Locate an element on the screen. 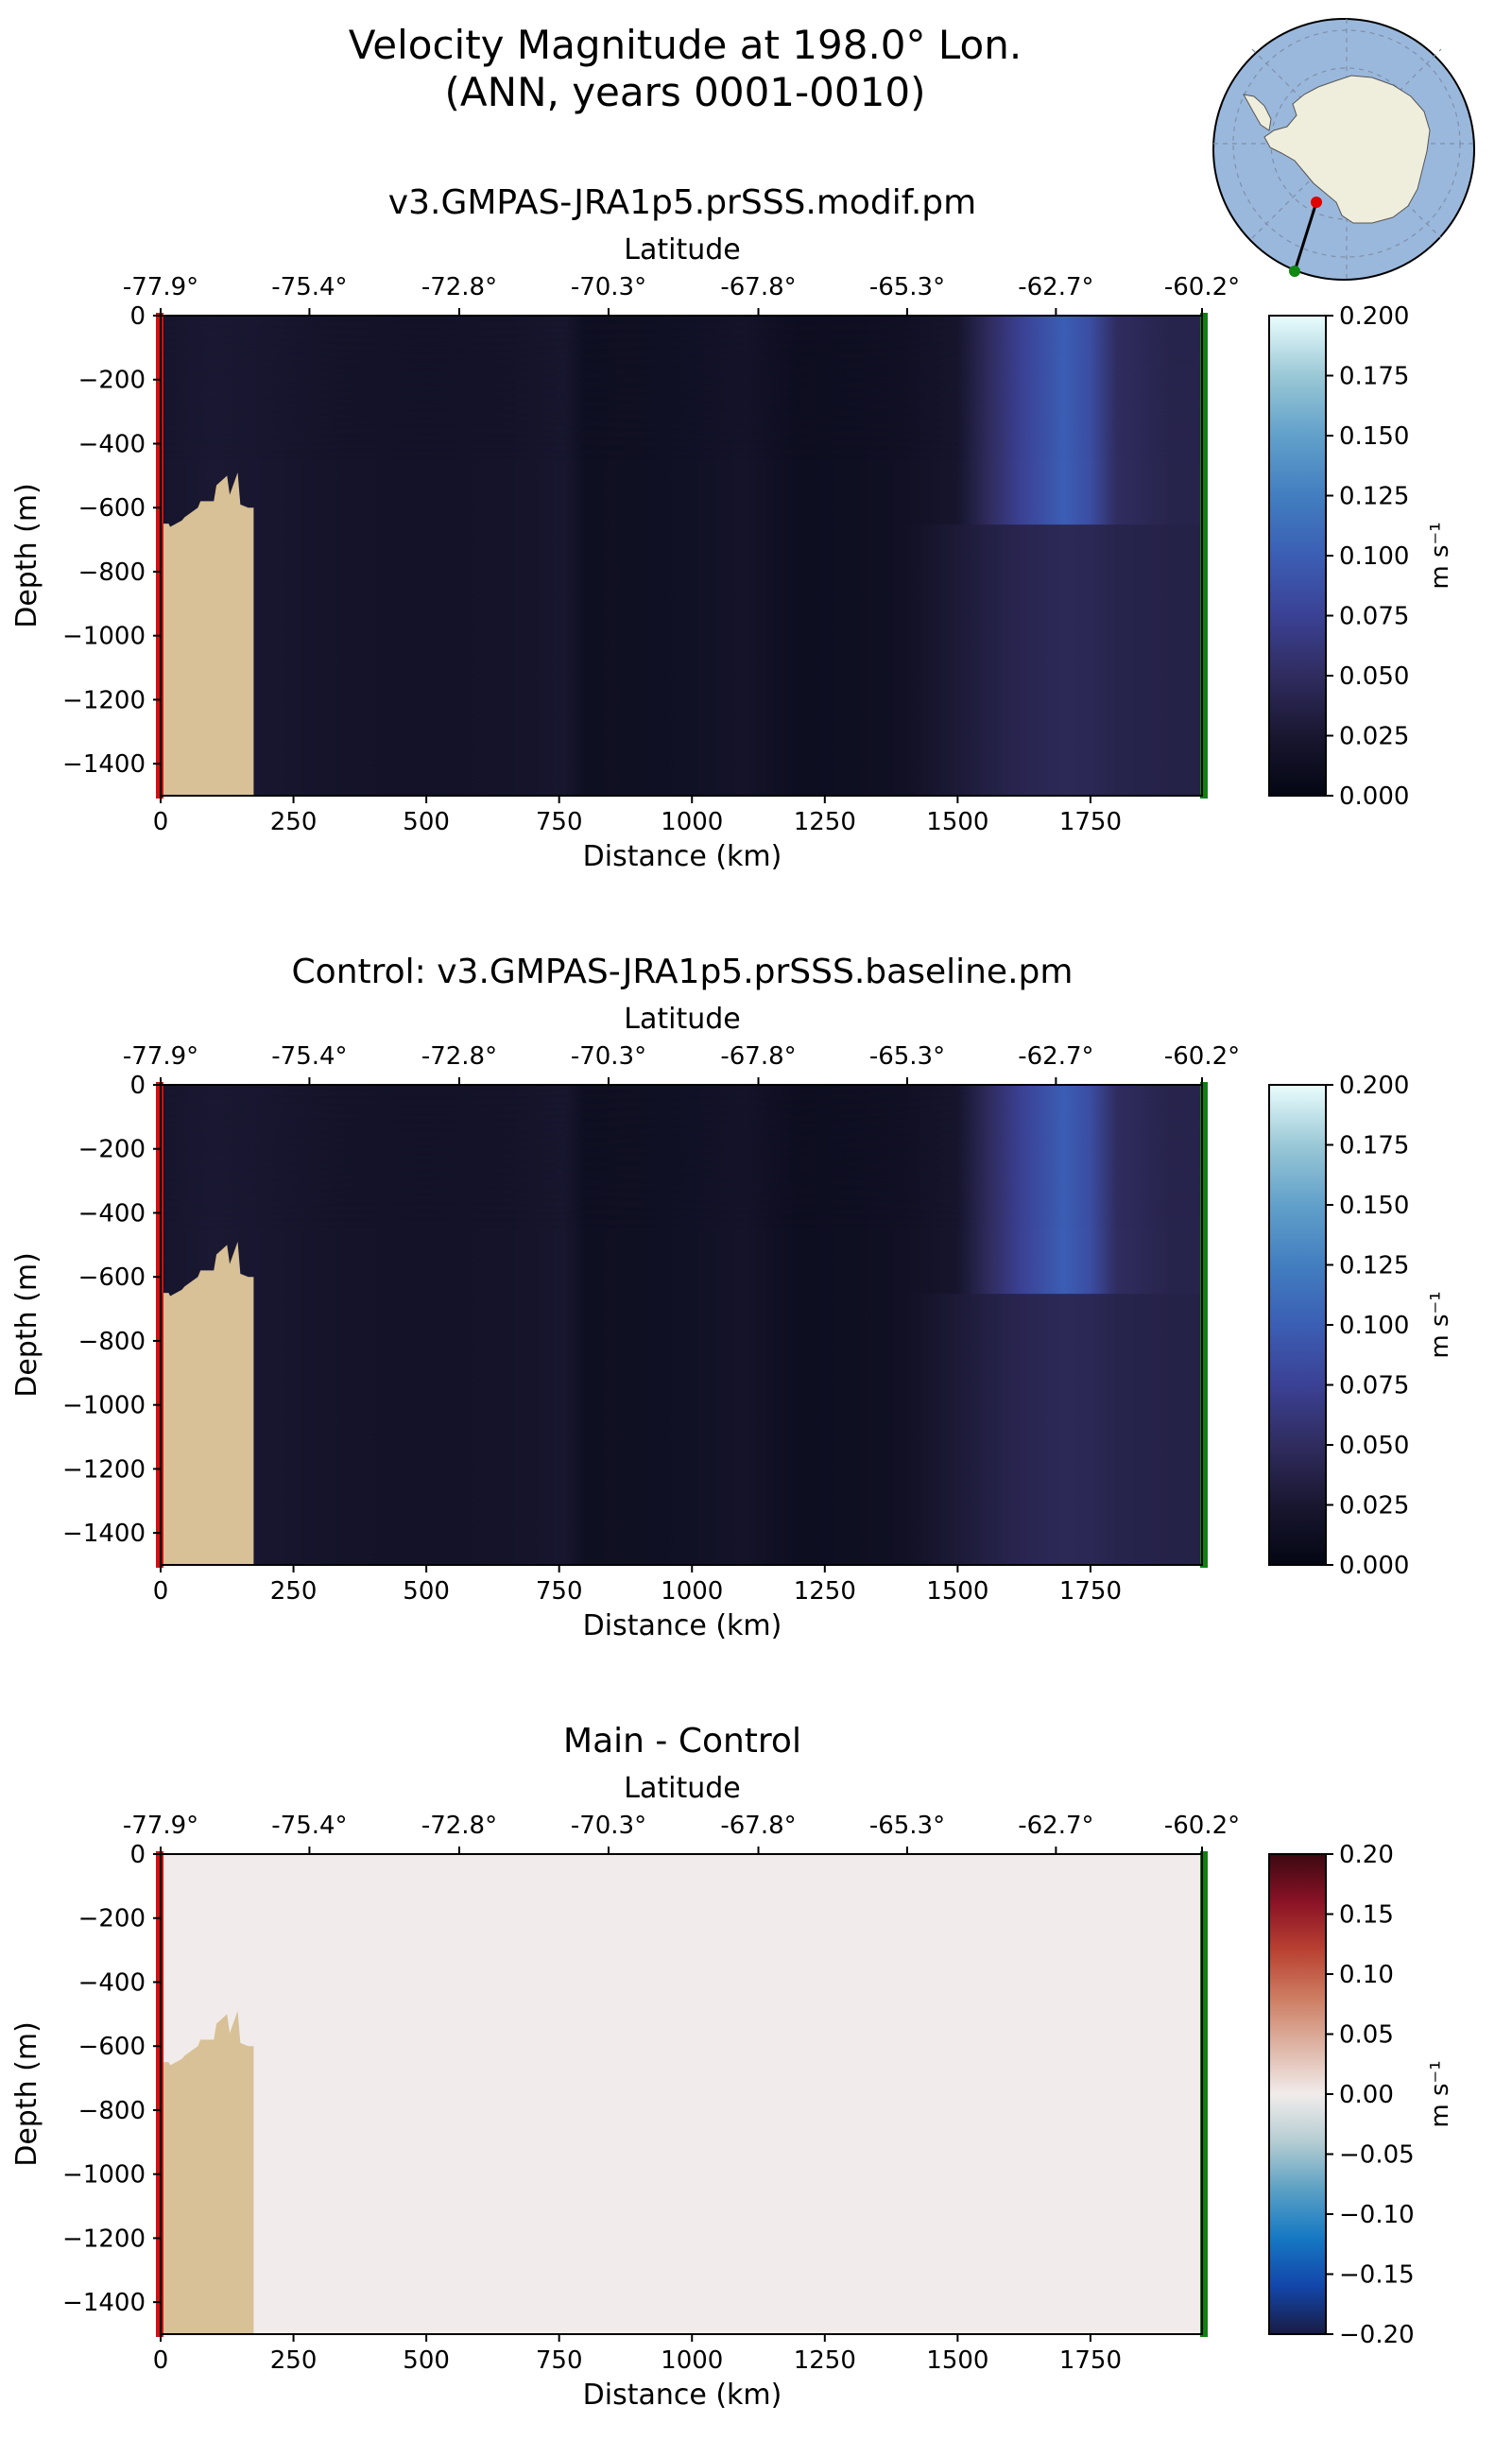  colorbar-label: m s⁻¹ is located at coordinates (1440, 555).